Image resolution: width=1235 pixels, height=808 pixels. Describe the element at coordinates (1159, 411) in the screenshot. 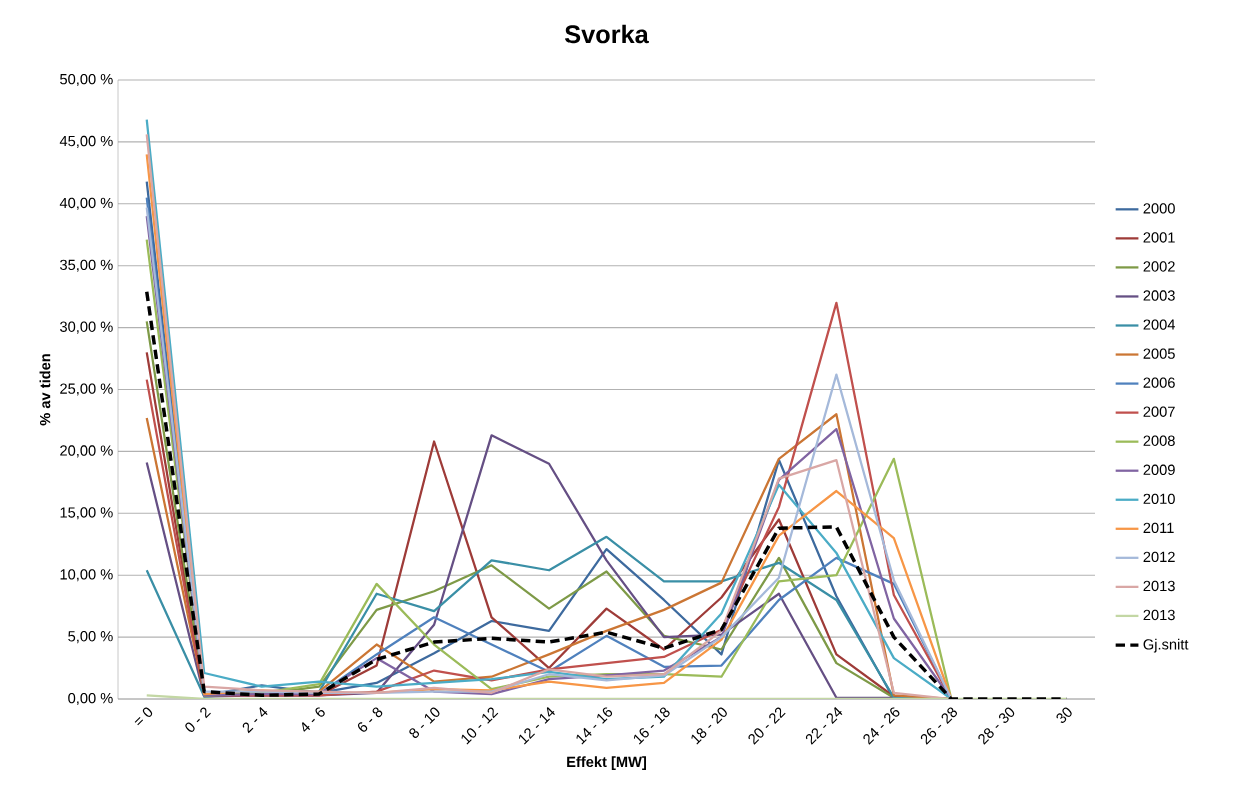

I see `legend-label: 2007` at that location.